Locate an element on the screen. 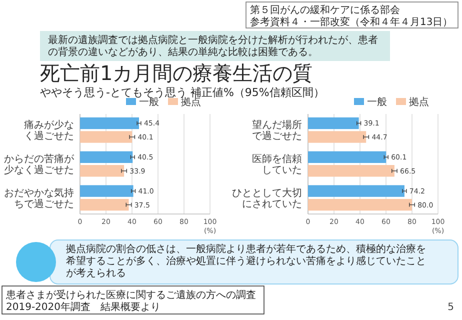 Image resolution: width=462 pixels, height=320 pixels. text: 2019-2020年調査 結果概要より is located at coordinates (83, 307).